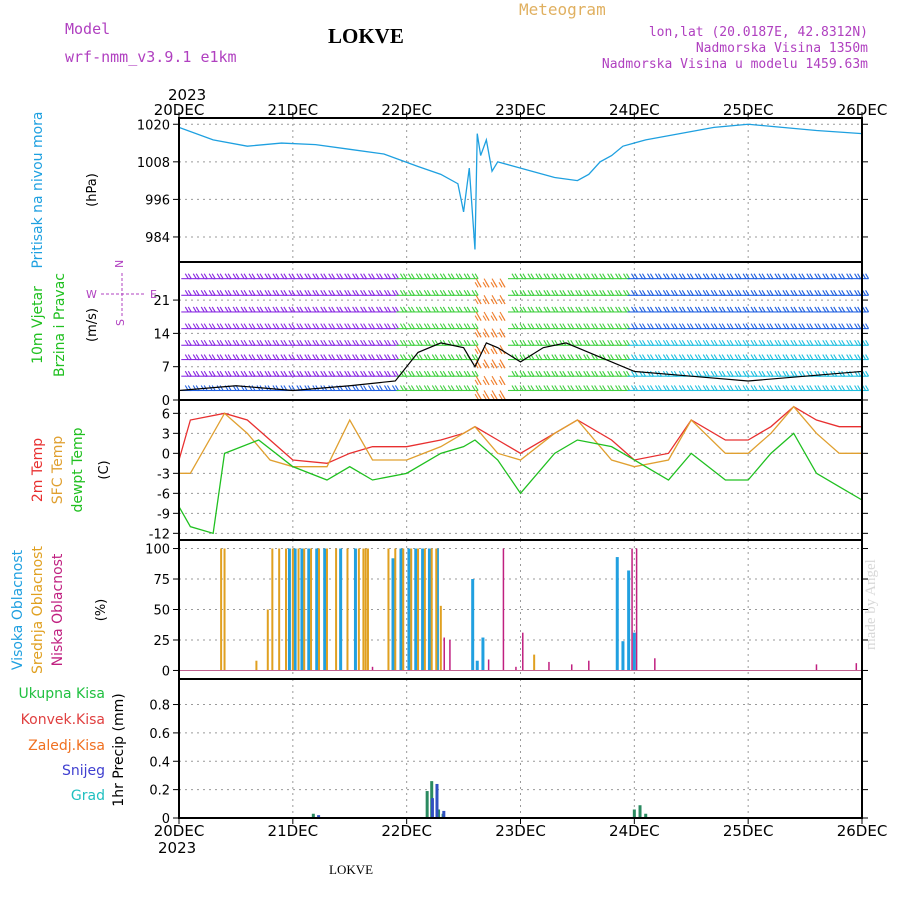  I want to click on model-elevation-label: Nadmorska Visina u modelu 1459.63m, so click(734, 64).